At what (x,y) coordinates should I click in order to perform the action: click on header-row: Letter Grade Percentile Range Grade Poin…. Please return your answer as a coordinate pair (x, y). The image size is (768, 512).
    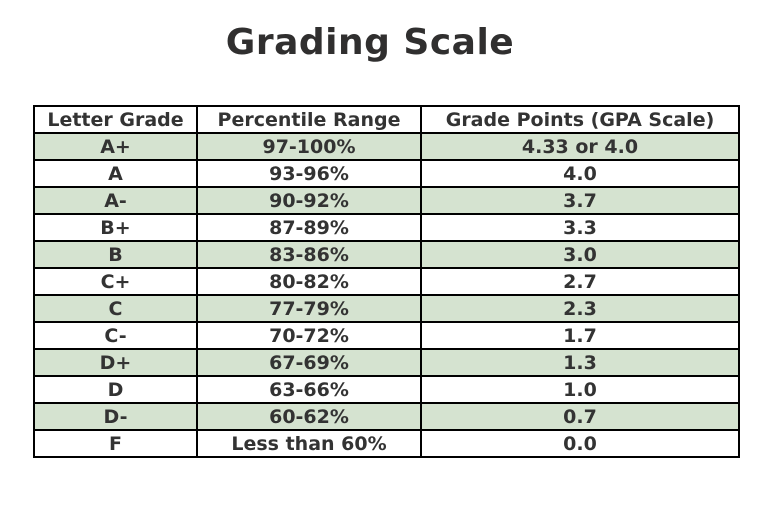
    Looking at the image, I should click on (386, 119).